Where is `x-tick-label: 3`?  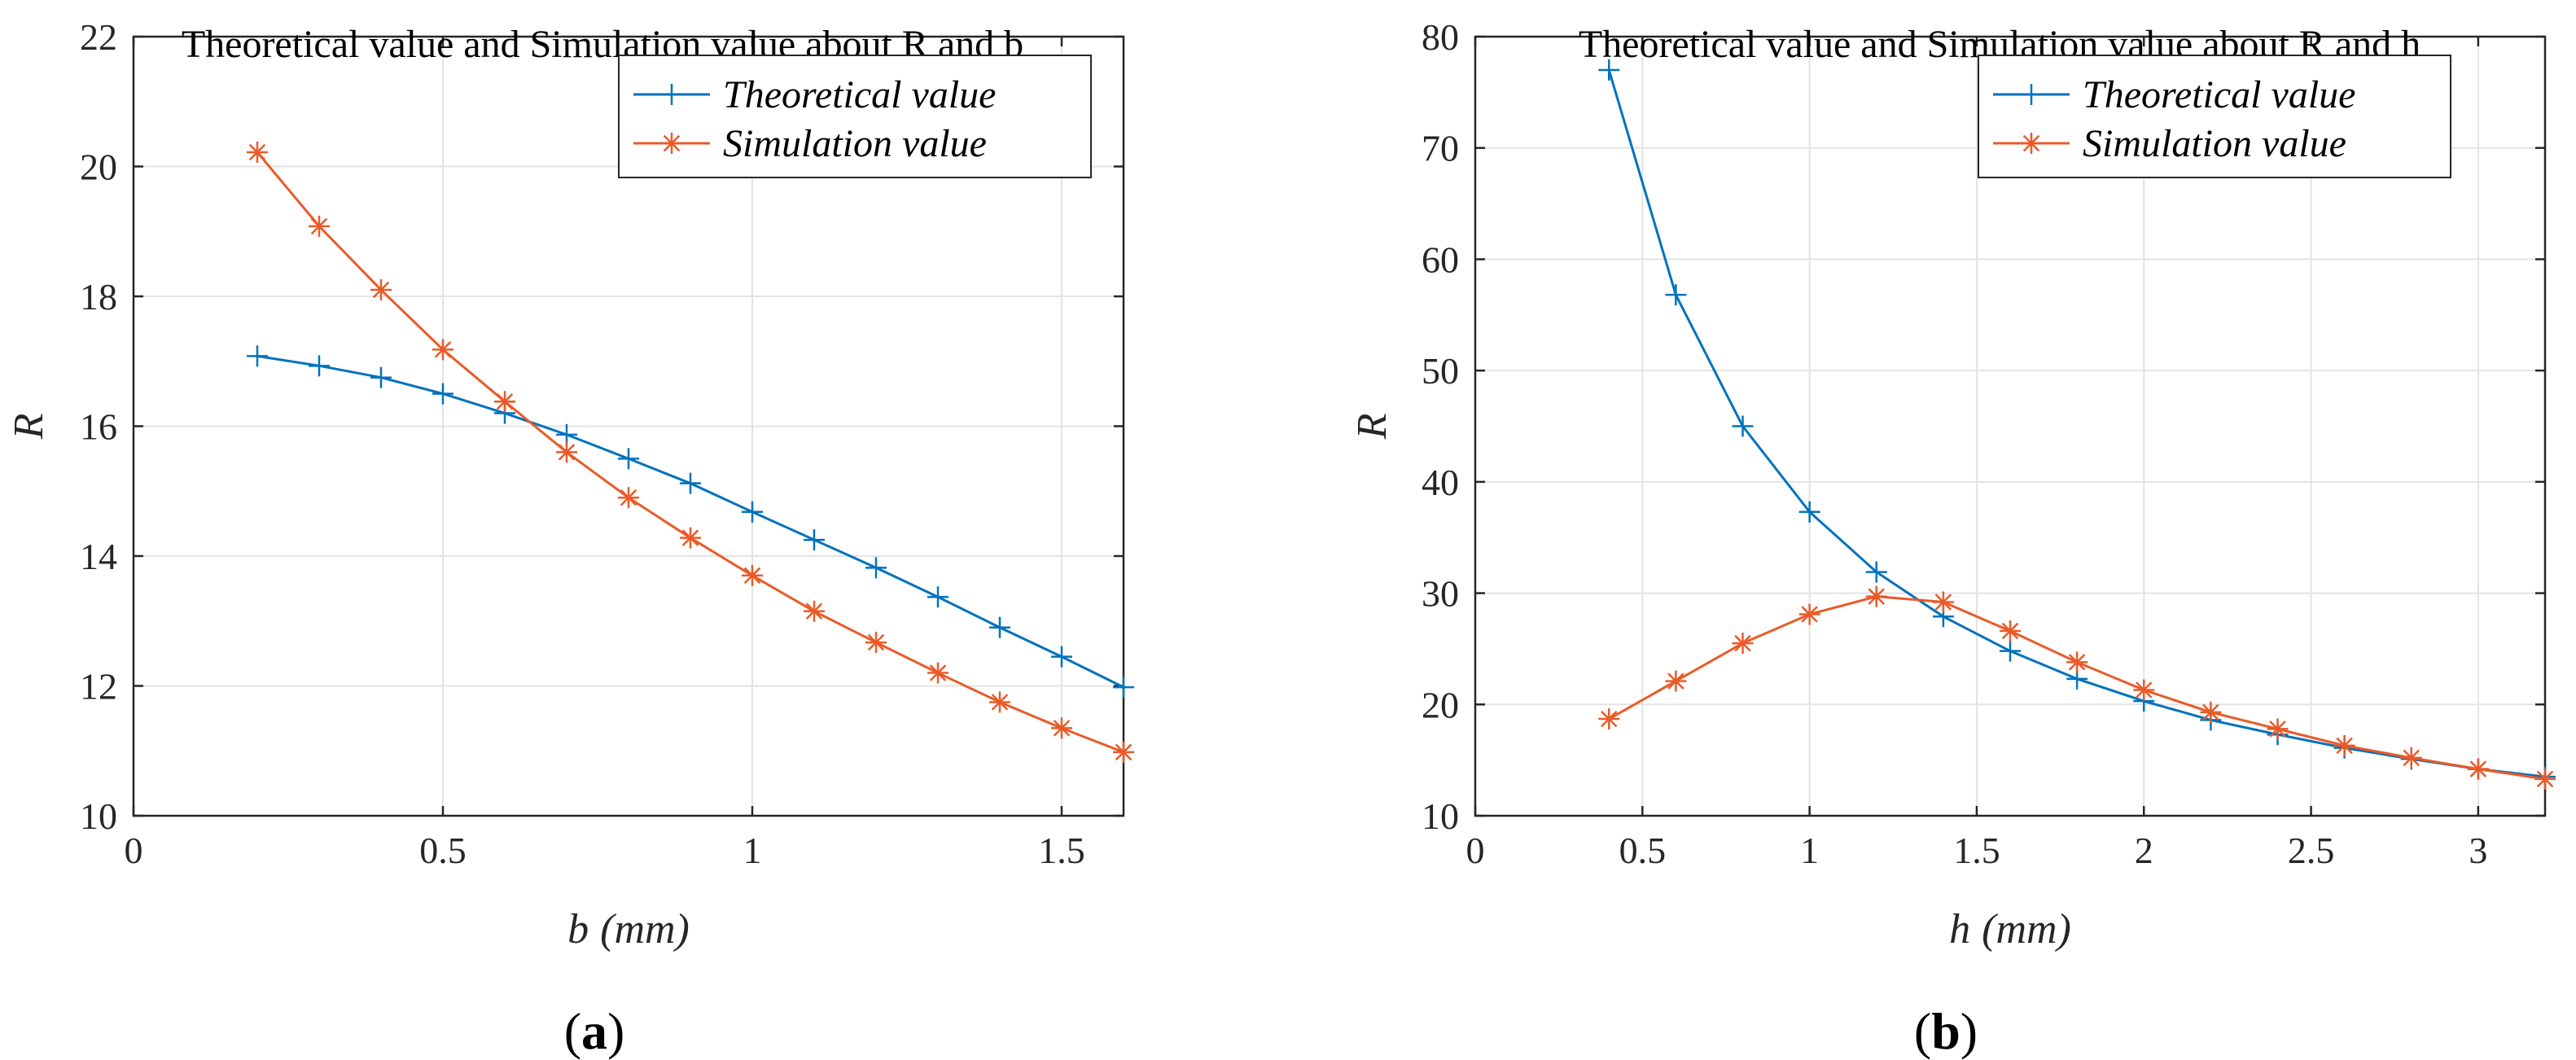 x-tick-label: 3 is located at coordinates (2478, 851).